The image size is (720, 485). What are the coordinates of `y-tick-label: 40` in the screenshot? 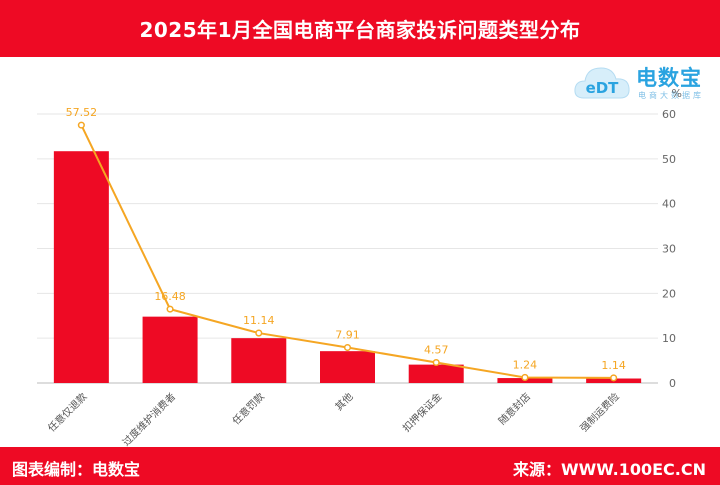 It's located at (669, 204).